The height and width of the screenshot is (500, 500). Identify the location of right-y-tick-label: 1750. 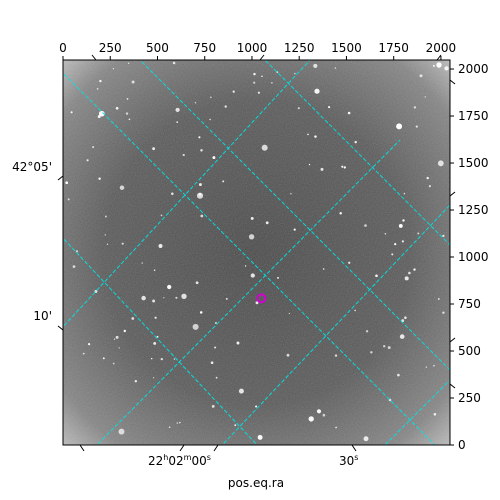
(473, 116).